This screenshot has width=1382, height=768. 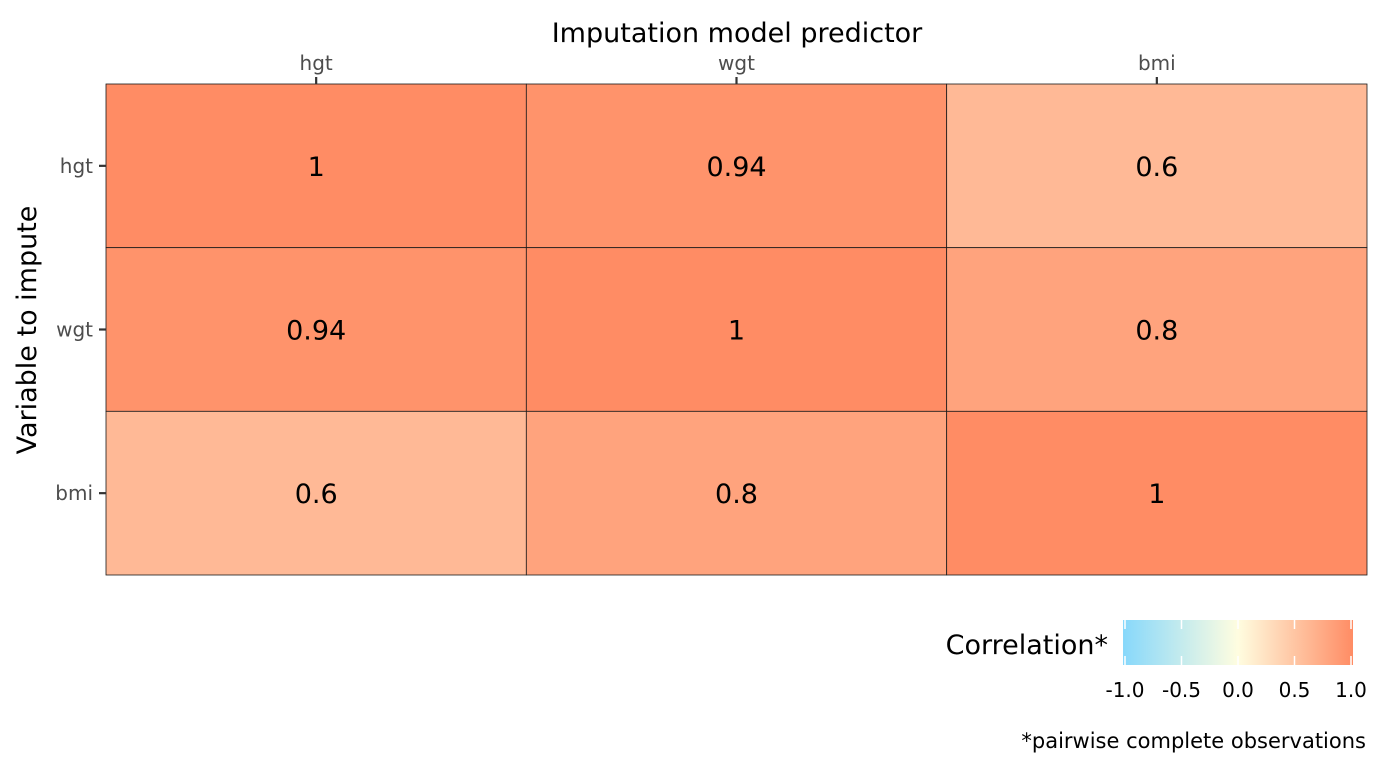 I want to click on x-axis-ticks: hgt wgt bmi, so click(x=738, y=67).